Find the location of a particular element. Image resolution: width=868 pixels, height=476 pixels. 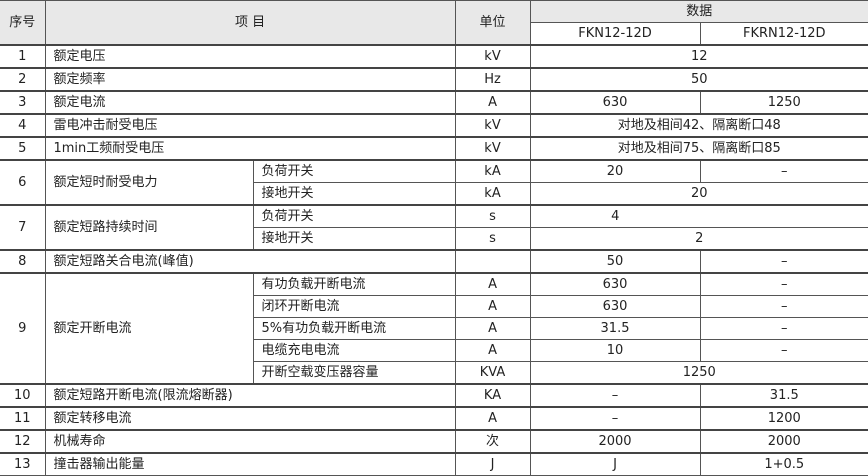

table-row: 11 额定转移电流 A –1200 is located at coordinates (434, 418).